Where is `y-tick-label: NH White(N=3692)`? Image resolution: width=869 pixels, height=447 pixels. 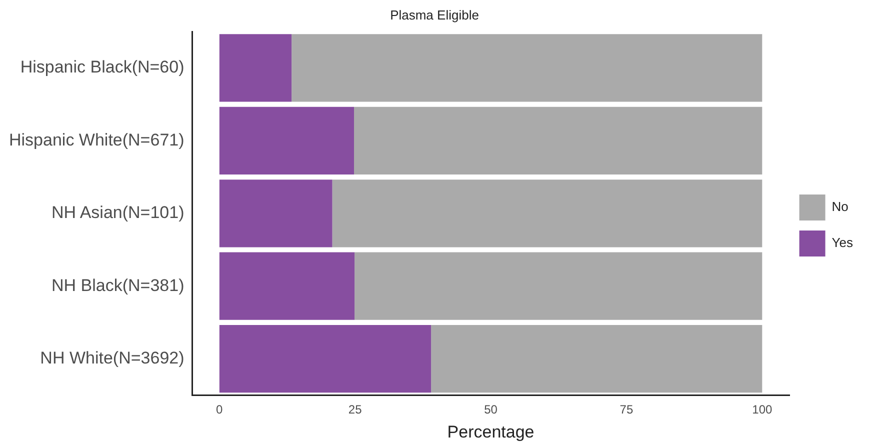 y-tick-label: NH White(N=3692) is located at coordinates (112, 358).